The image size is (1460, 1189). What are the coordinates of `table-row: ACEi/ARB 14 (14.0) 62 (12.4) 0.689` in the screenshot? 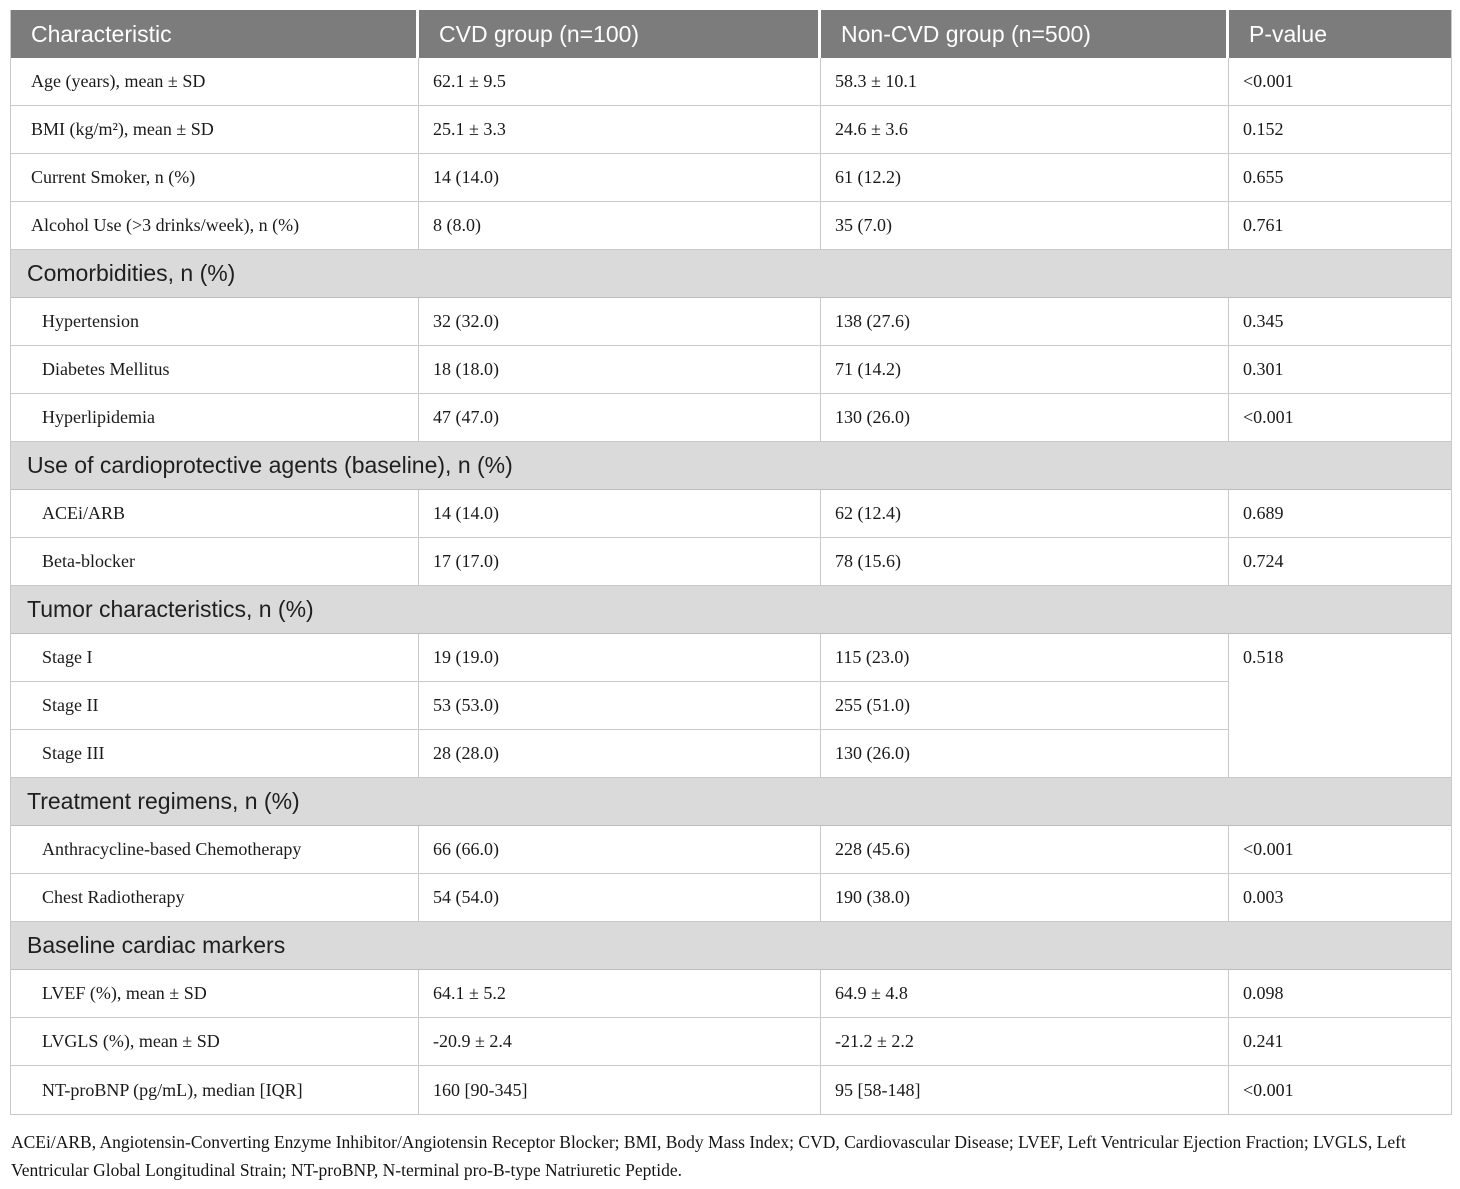 It's located at (731, 514).